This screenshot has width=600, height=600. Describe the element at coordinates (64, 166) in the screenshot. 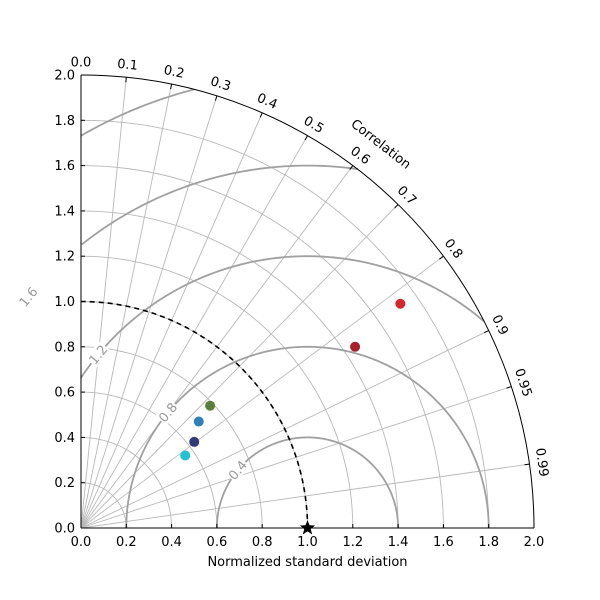

I see `y-tick-label: 1.6` at that location.